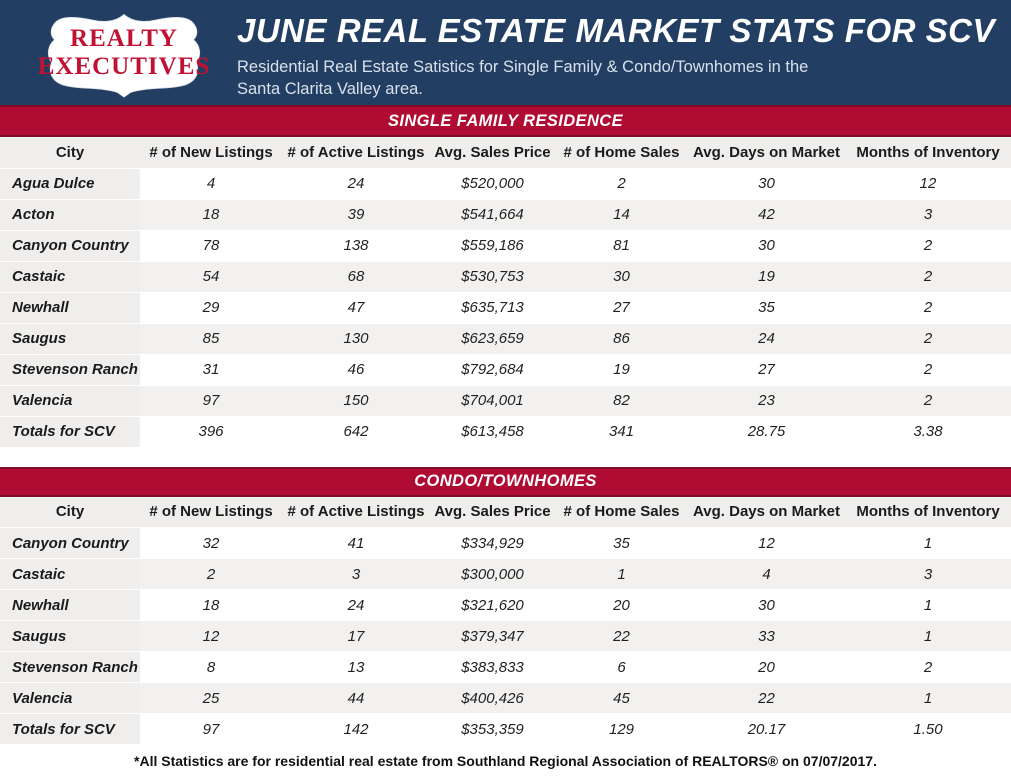 The image size is (1011, 776). What do you see at coordinates (492, 574) in the screenshot?
I see `value-cell: $300,000` at bounding box center [492, 574].